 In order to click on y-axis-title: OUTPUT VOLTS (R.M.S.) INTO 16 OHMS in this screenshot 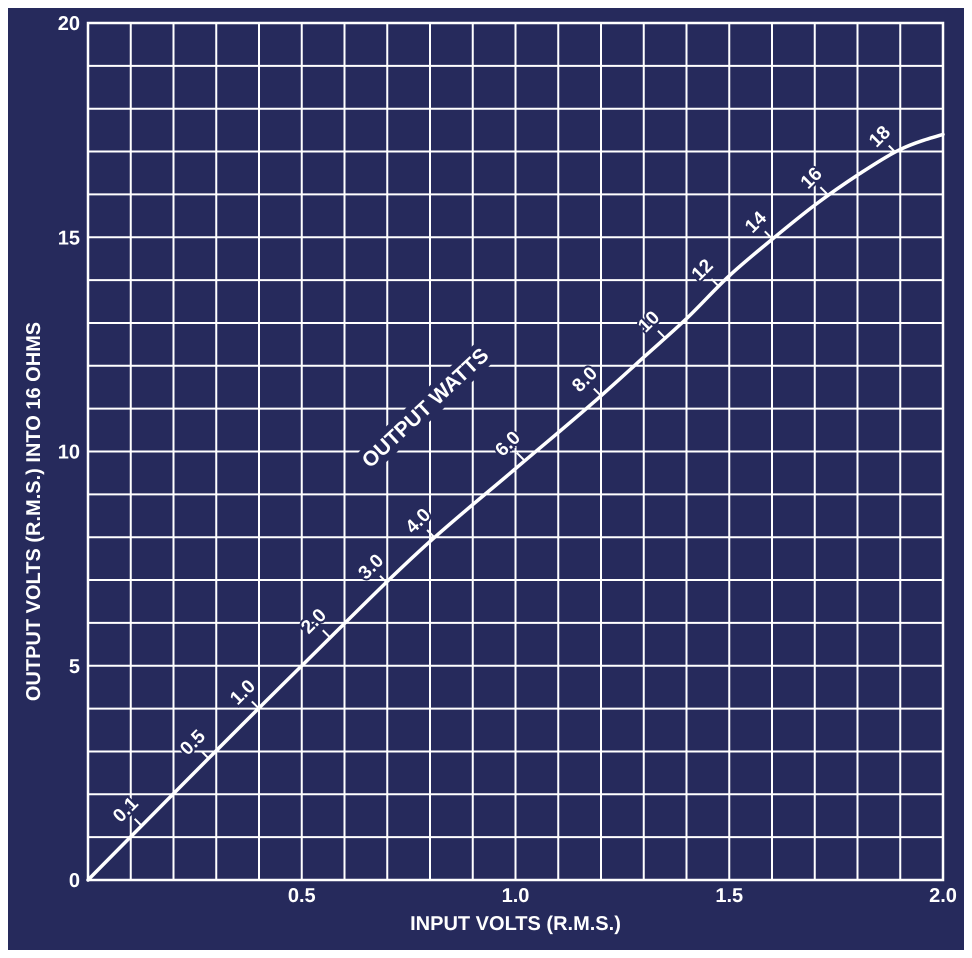, I will do `click(34, 512)`.